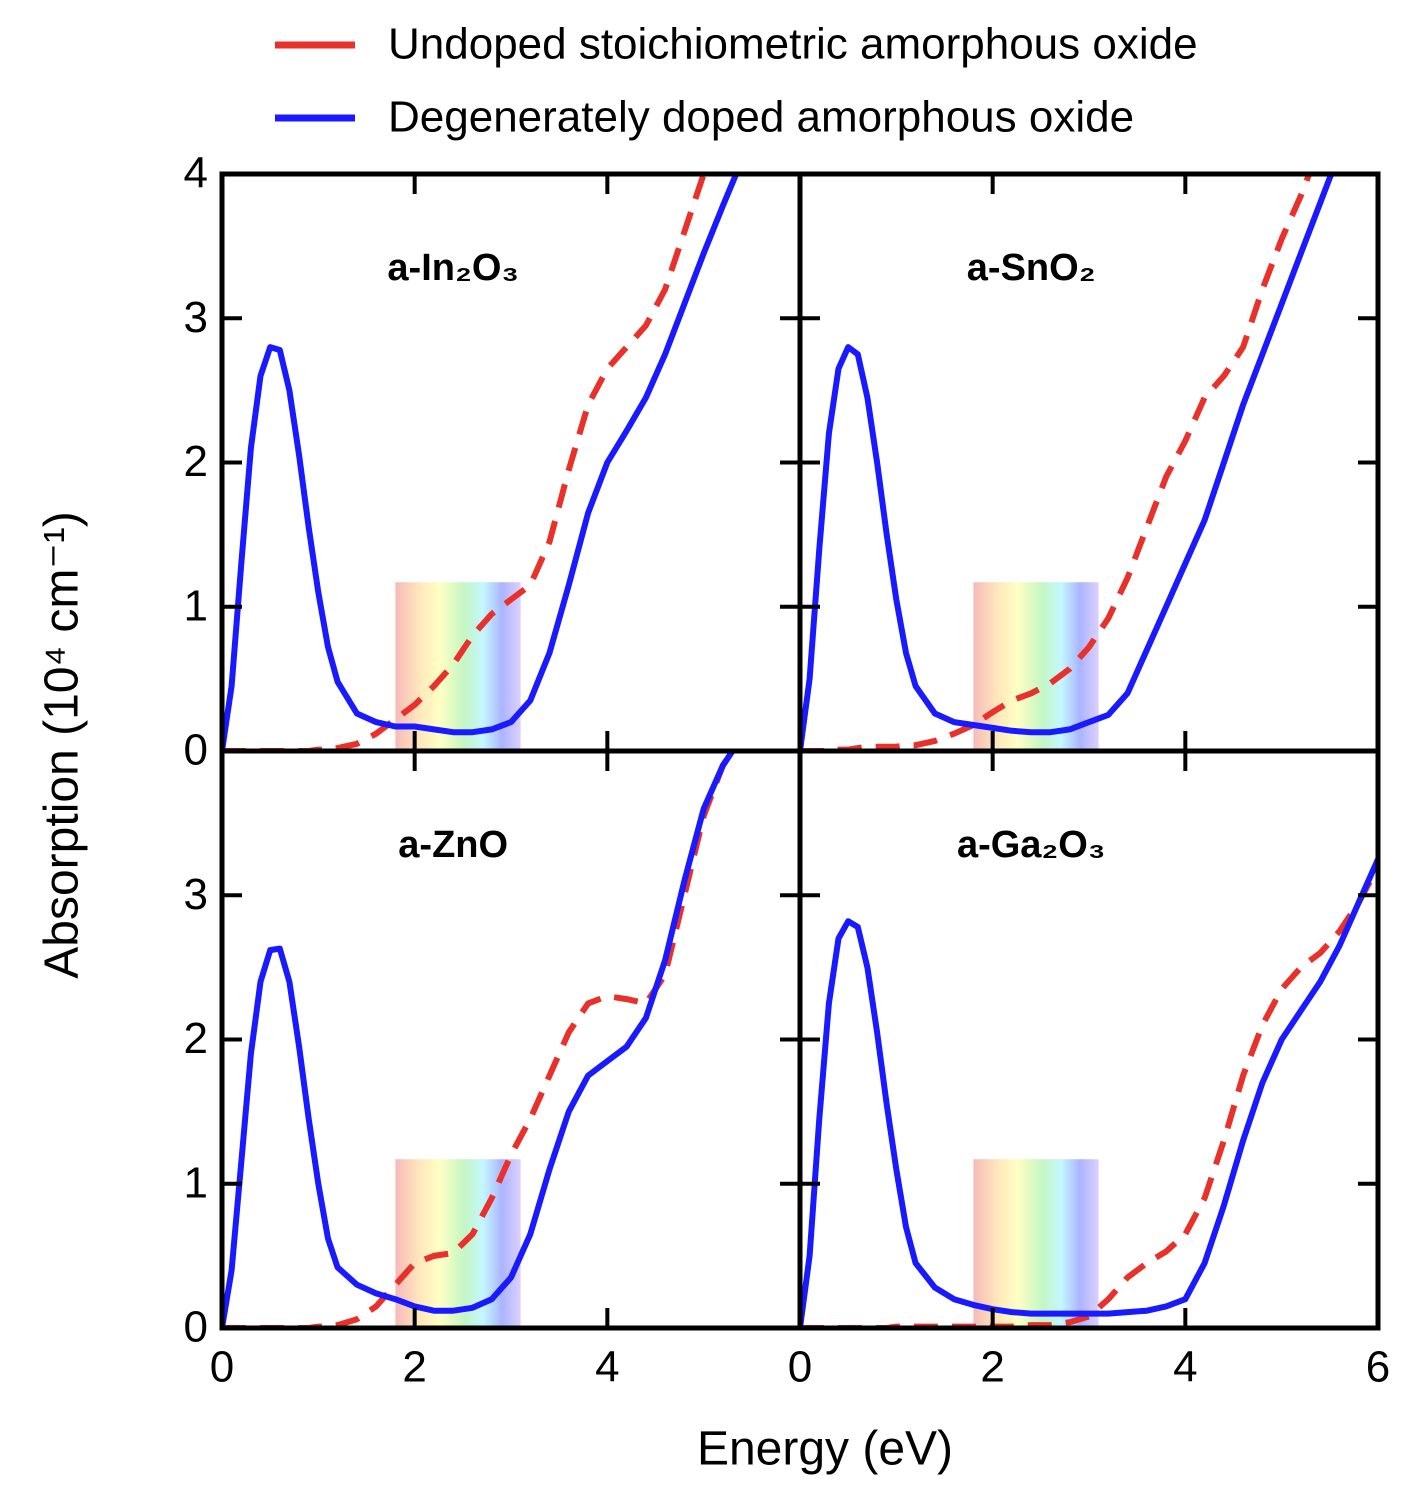 This screenshot has width=1422, height=1497. What do you see at coordinates (761, 117) in the screenshot?
I see `legend-label: Degenerately doped amorphous oxide` at bounding box center [761, 117].